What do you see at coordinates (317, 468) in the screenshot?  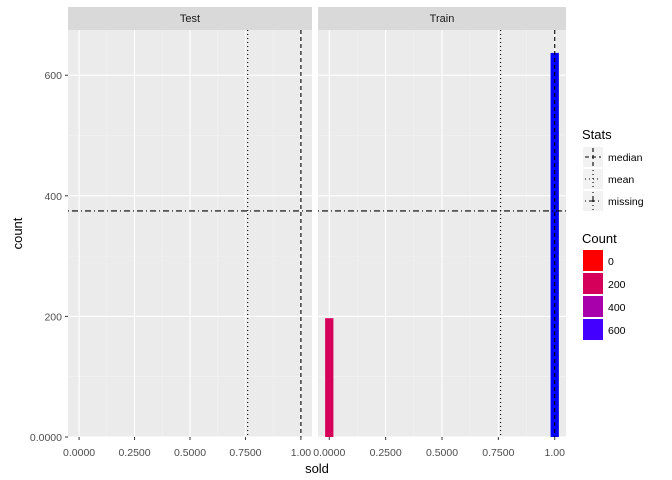 I see `x-axis-title: sold` at bounding box center [317, 468].